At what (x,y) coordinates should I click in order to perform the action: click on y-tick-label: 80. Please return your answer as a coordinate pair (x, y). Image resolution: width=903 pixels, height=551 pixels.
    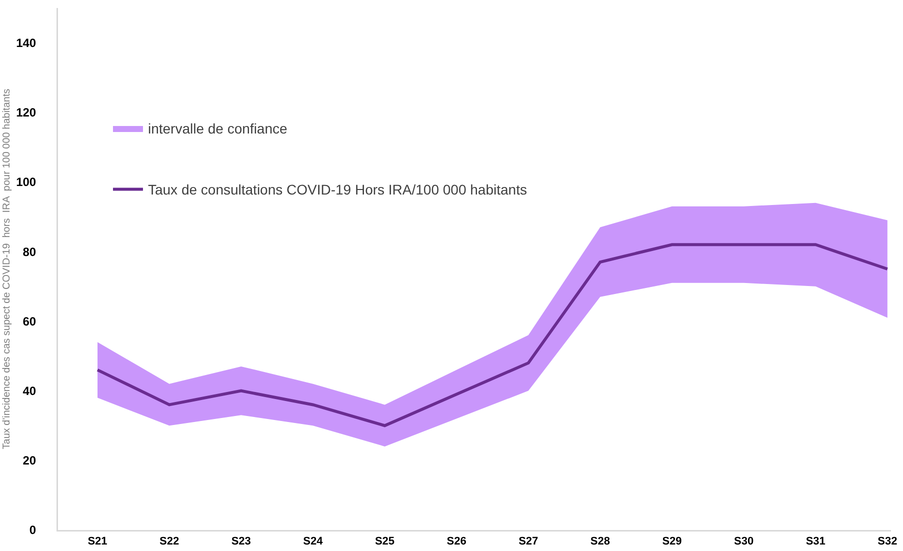
    Looking at the image, I should click on (29, 251).